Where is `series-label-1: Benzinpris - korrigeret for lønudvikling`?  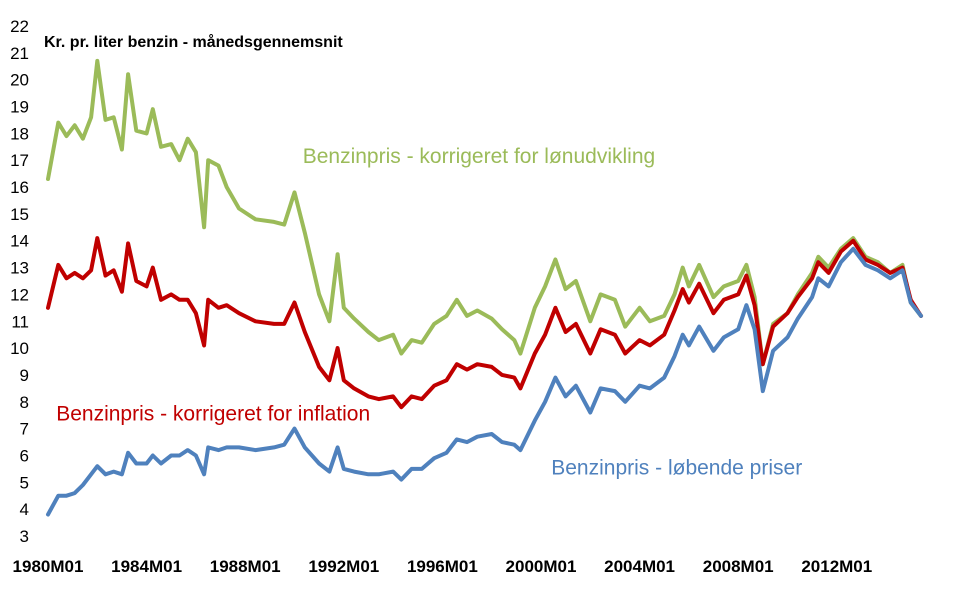 series-label-1: Benzinpris - korrigeret for lønudvikling is located at coordinates (479, 156).